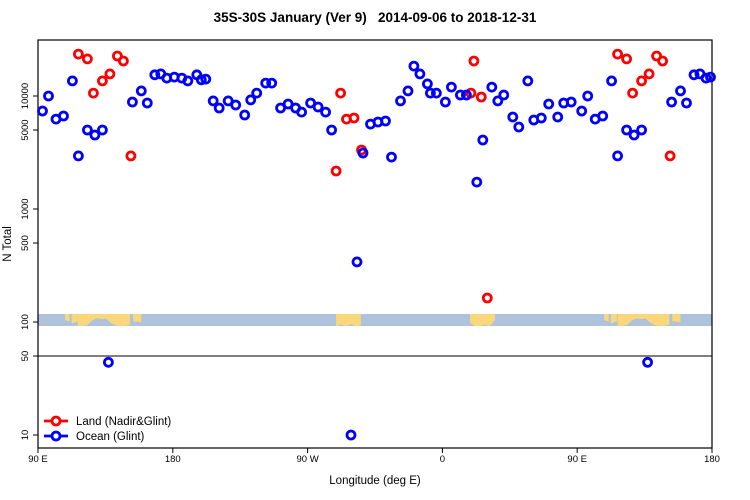  I want to click on legend-ocean-label: Ocean (Glint), so click(110, 437).